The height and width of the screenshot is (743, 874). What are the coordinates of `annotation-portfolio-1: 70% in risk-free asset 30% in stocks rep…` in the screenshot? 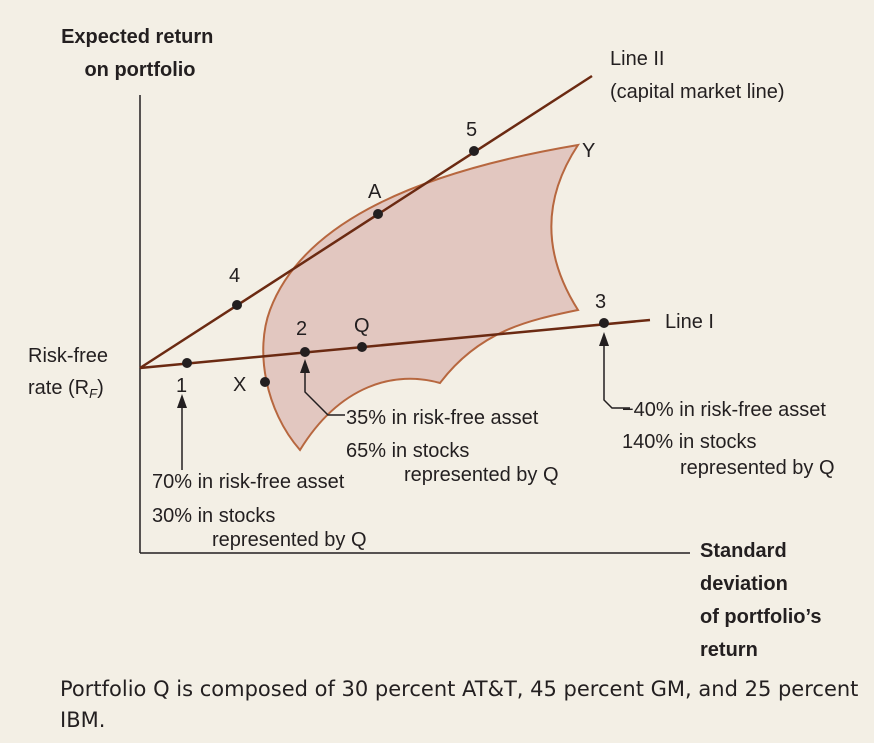 It's located at (259, 511).